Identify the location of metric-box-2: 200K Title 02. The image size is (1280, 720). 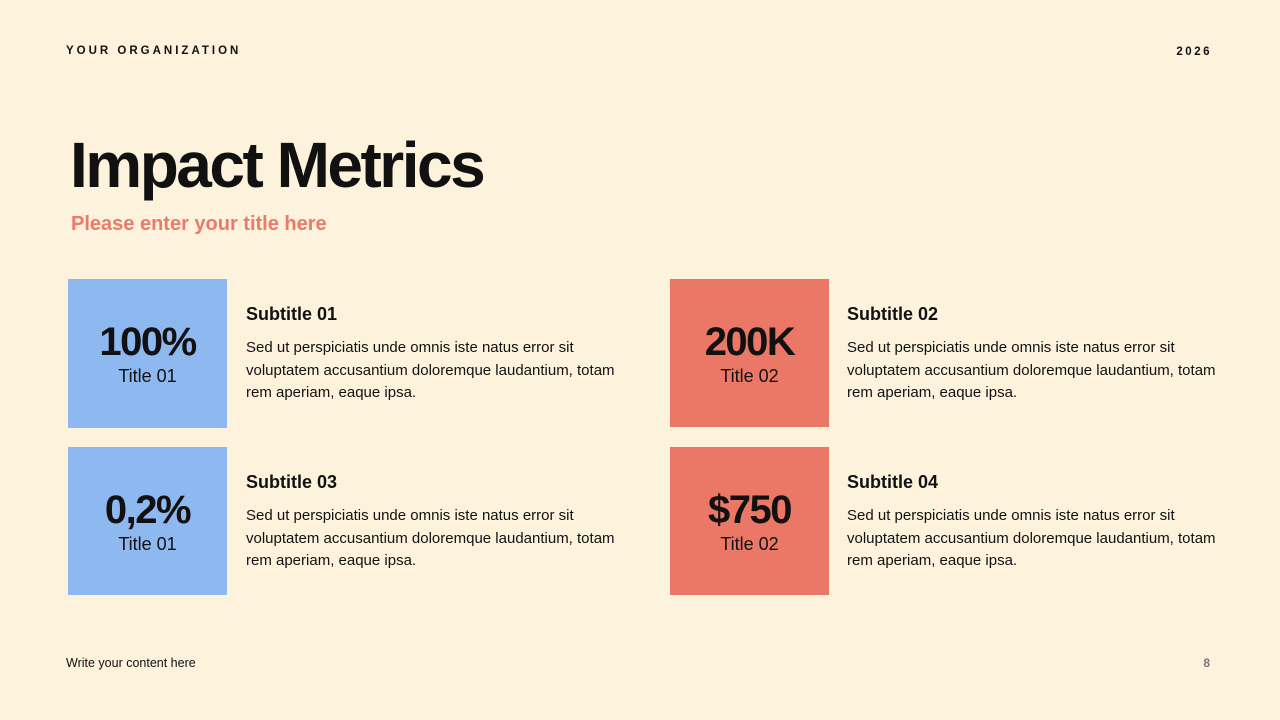
(749, 353).